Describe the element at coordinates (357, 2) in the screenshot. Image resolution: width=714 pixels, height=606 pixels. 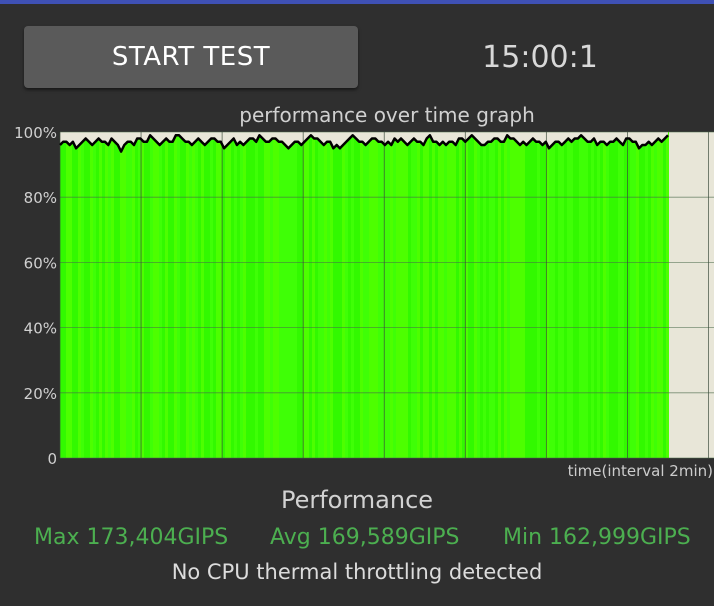
I see `top-accent-bar` at that location.